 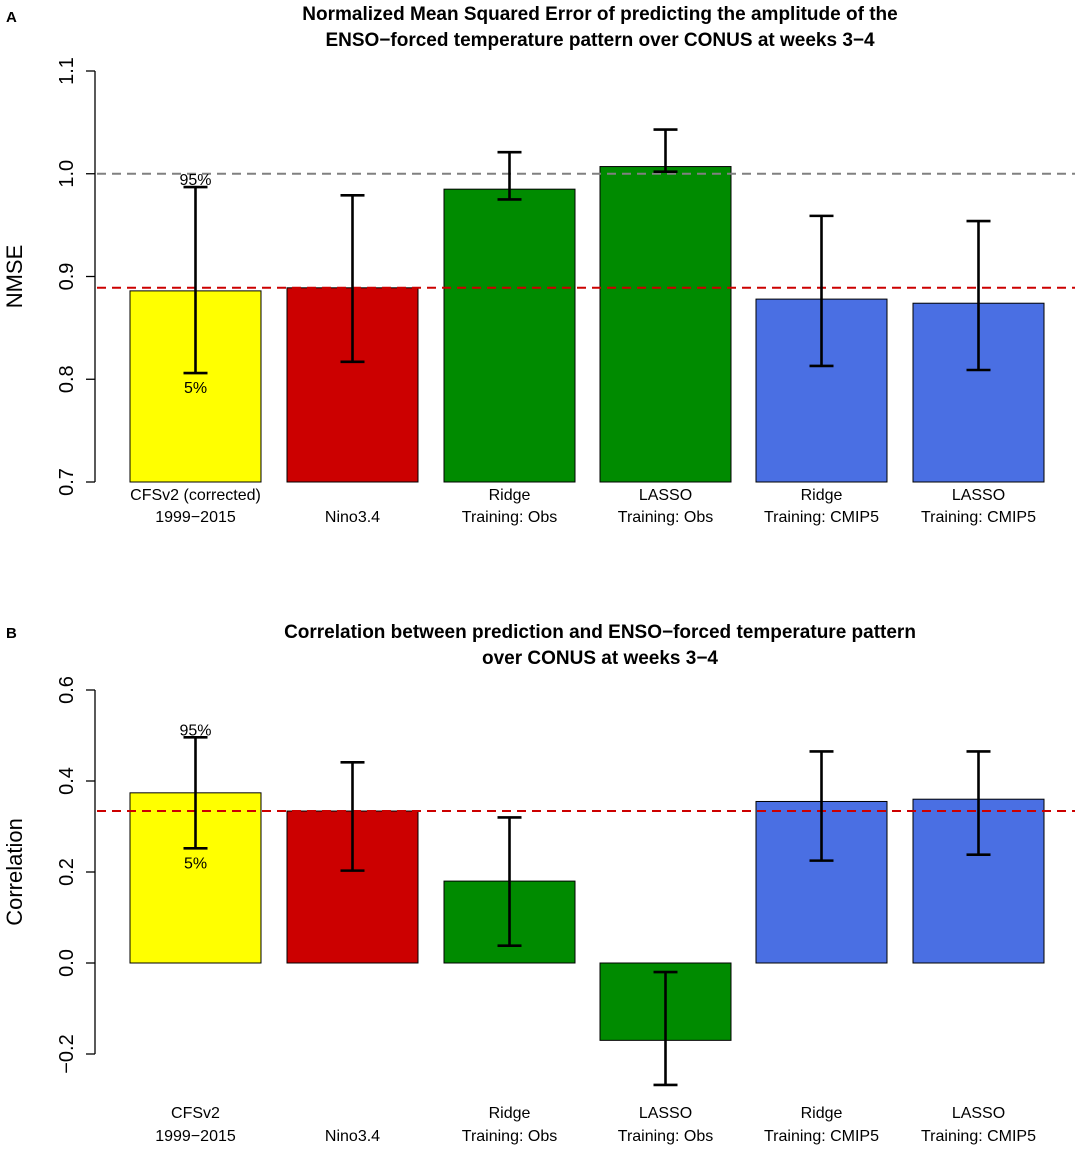 What do you see at coordinates (11, 17) in the screenshot?
I see `panel-label: A` at bounding box center [11, 17].